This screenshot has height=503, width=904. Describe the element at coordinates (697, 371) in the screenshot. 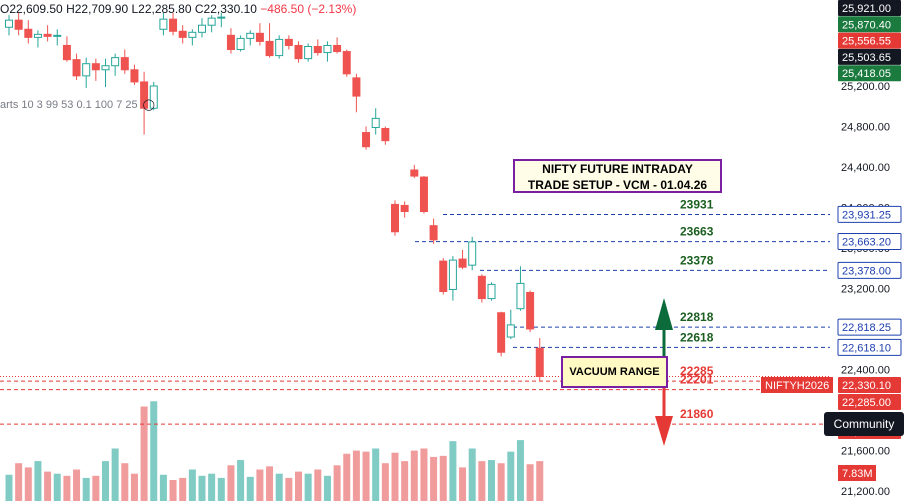

I see `level-label: 22285` at that location.